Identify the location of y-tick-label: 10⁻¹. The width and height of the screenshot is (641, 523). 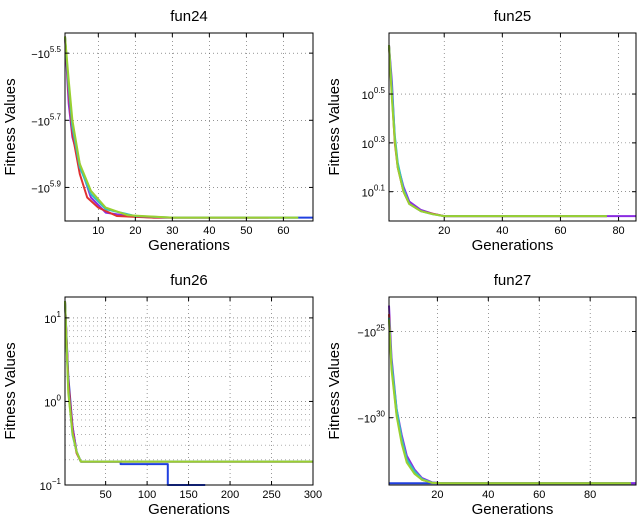
(51, 485).